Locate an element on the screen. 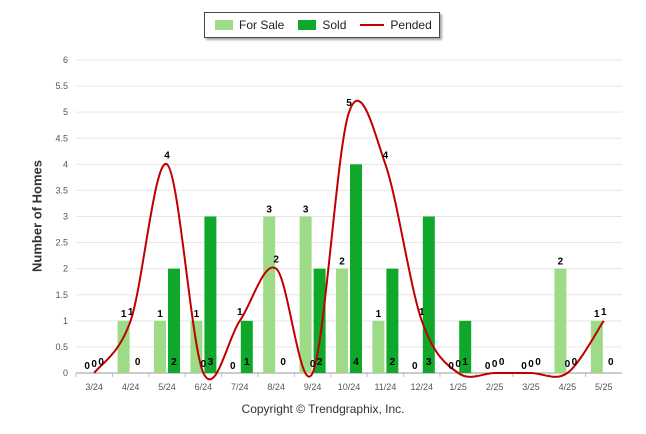  x-tick-label: 11/24 is located at coordinates (385, 387).